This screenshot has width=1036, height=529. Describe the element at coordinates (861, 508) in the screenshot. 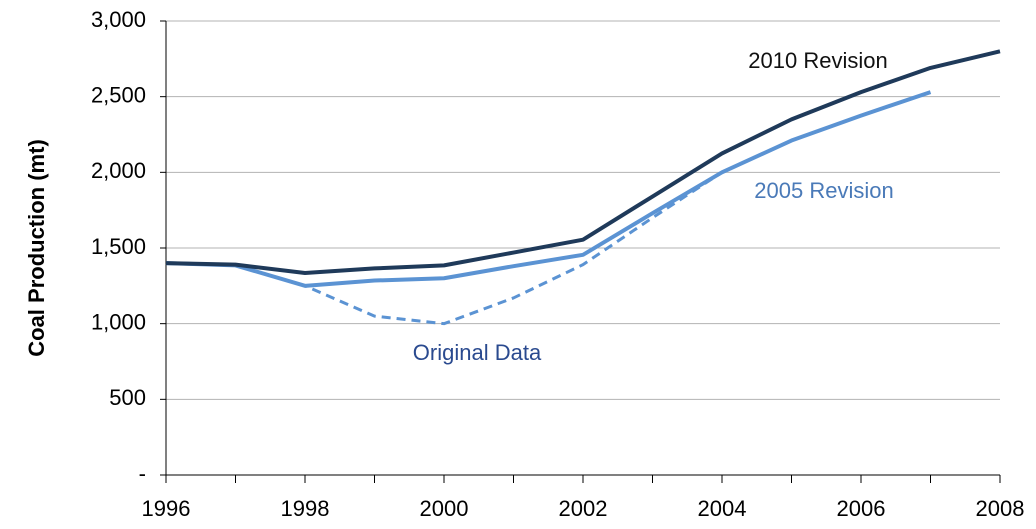

I see `x-tick-label: 2006` at that location.